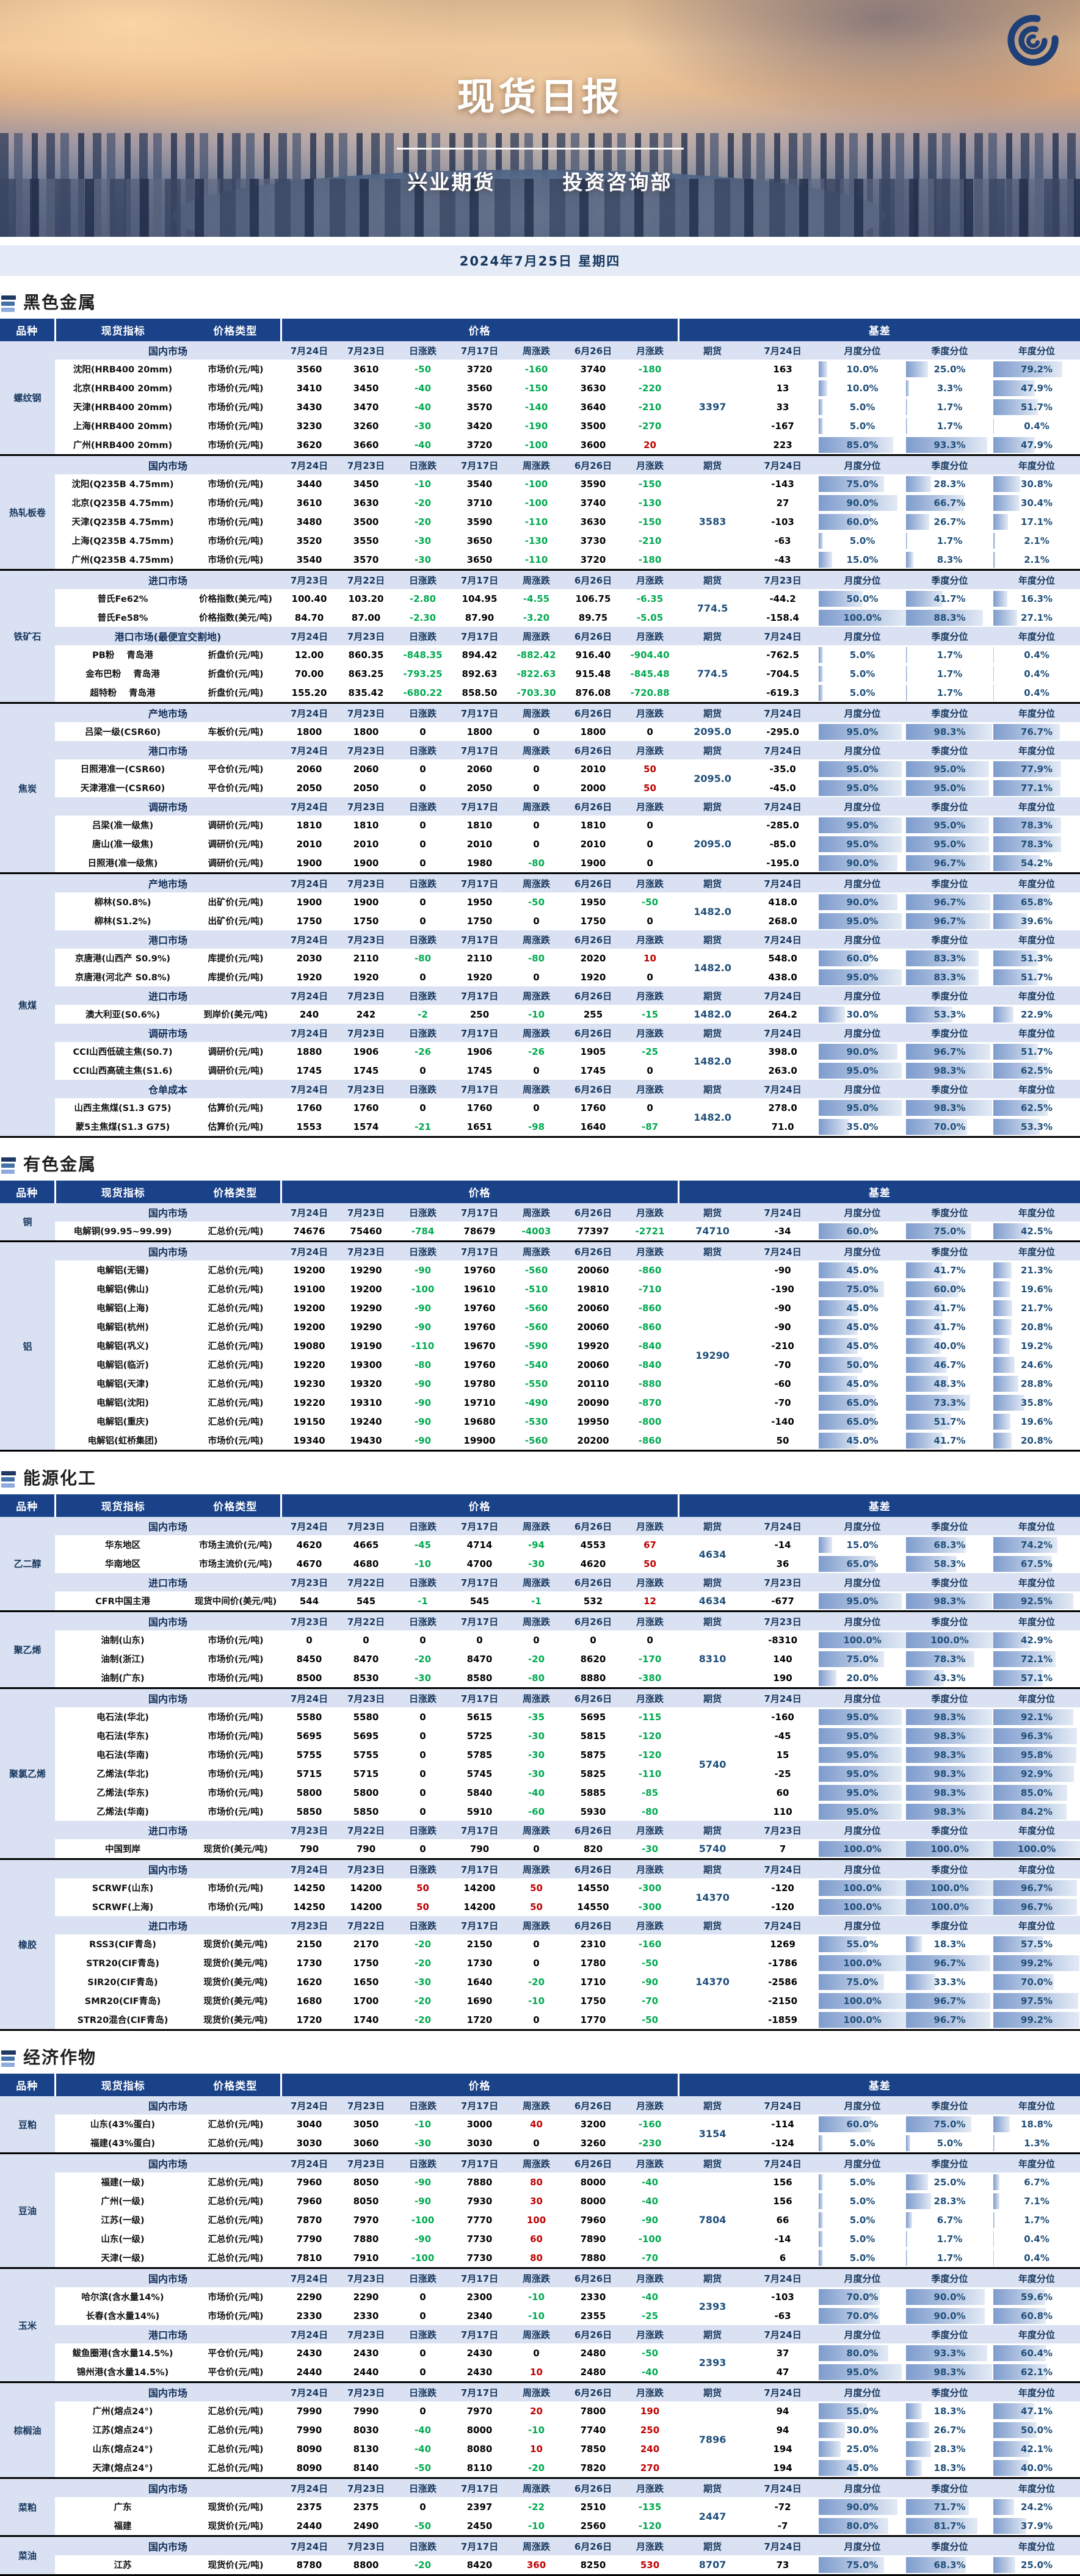  What do you see at coordinates (123, 1108) in the screenshot?
I see `indicator-cell: 山西主焦煤(S1.3 G75)` at bounding box center [123, 1108].